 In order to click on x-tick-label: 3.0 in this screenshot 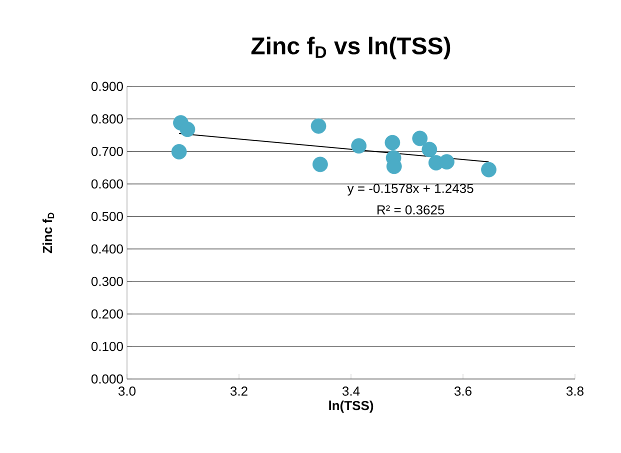, I will do `click(127, 391)`.